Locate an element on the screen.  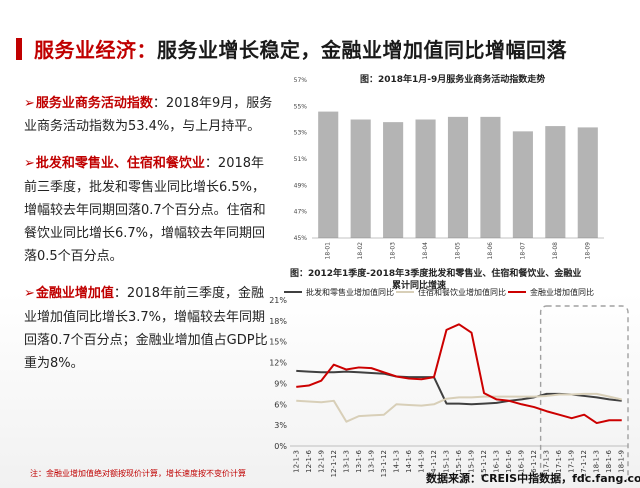
y-tick-label: 3% is located at coordinates (280, 425).